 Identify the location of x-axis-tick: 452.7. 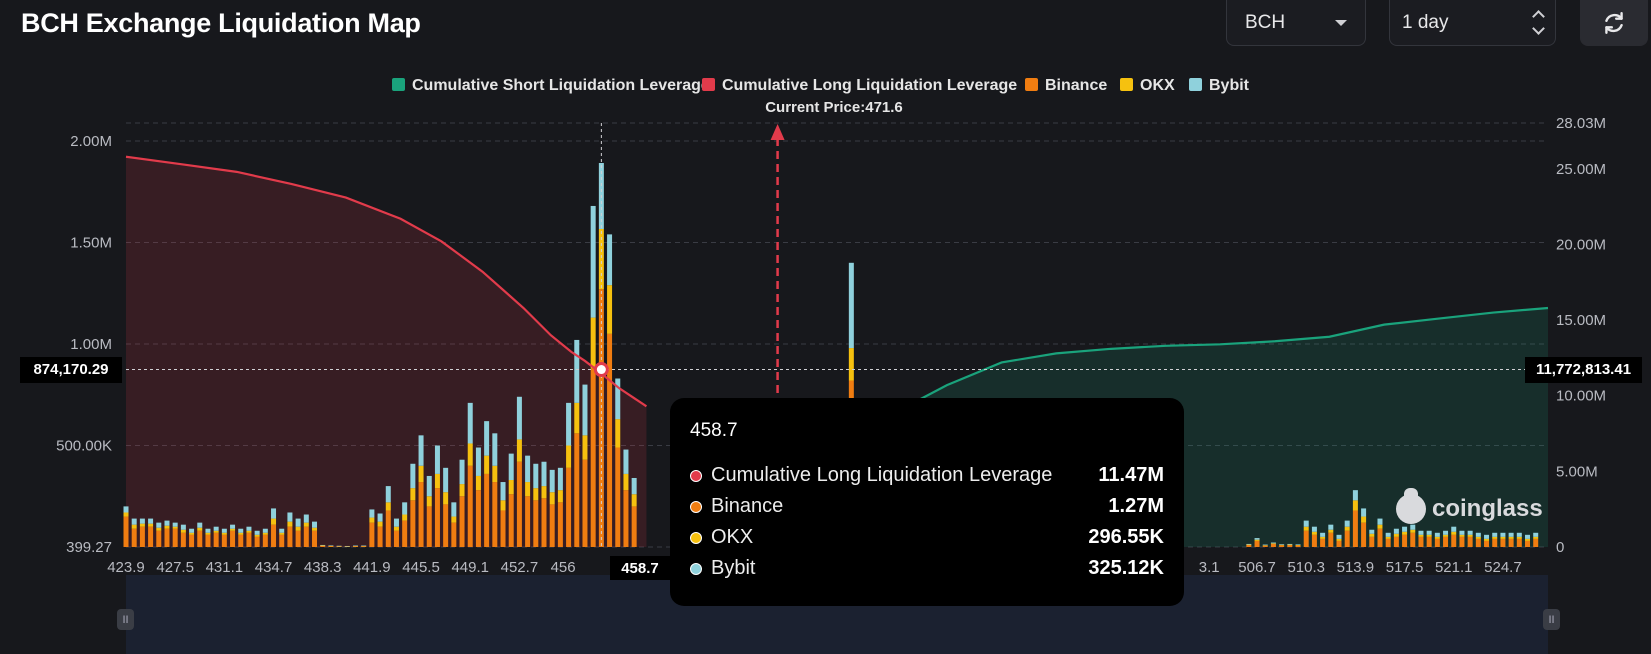
(520, 567).